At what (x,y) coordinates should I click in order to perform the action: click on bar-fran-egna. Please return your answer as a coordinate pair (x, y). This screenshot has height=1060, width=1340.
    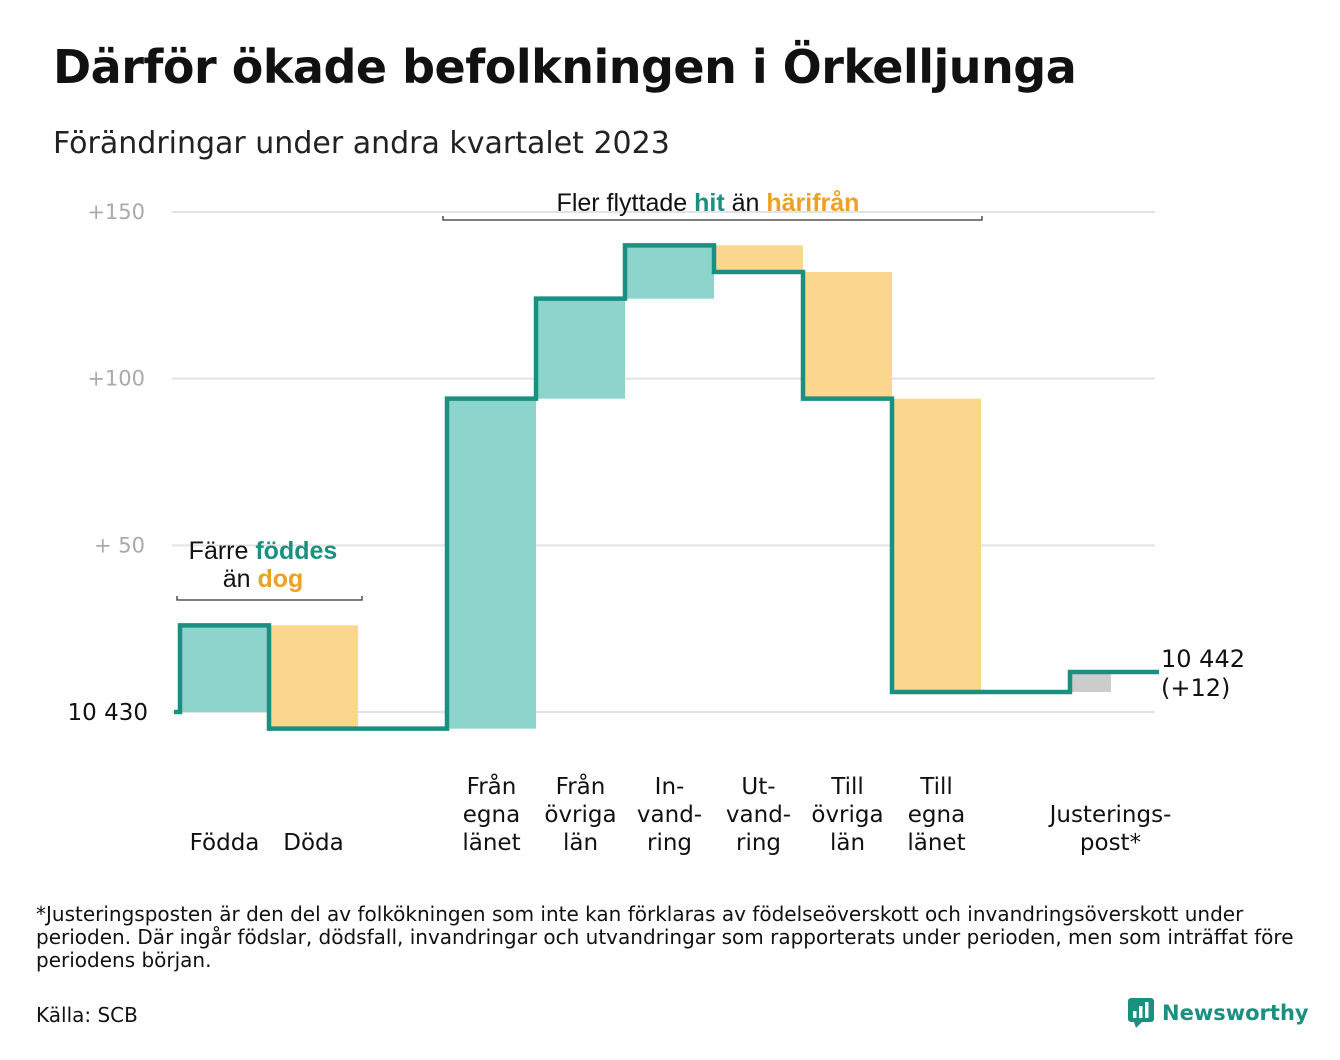
    Looking at the image, I should click on (491, 563).